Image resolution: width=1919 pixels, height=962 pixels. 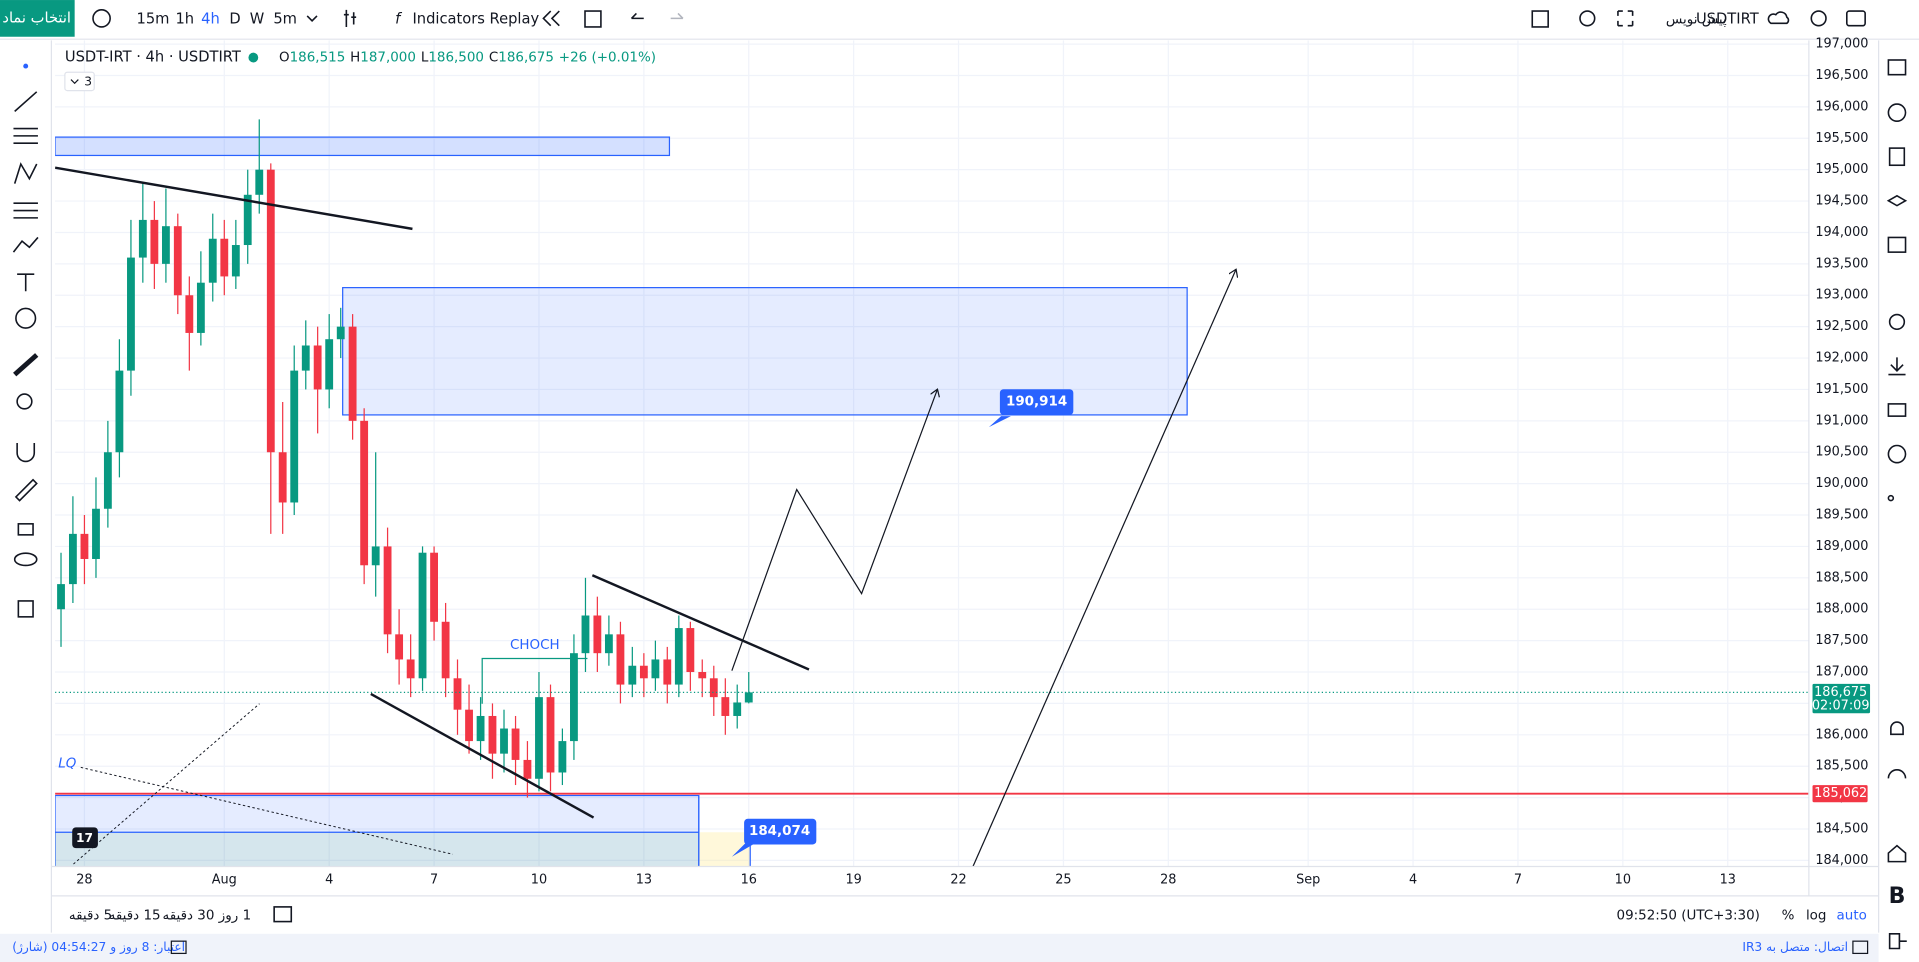 I want to click on indicator-toggle, so click(x=79, y=81).